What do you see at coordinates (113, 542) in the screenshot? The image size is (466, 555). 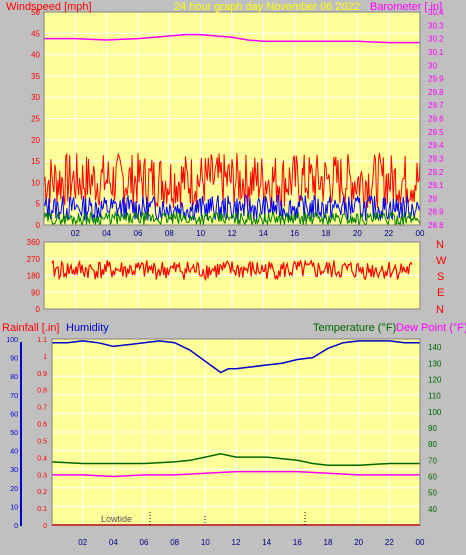 I see `x-tick-label: 04` at bounding box center [113, 542].